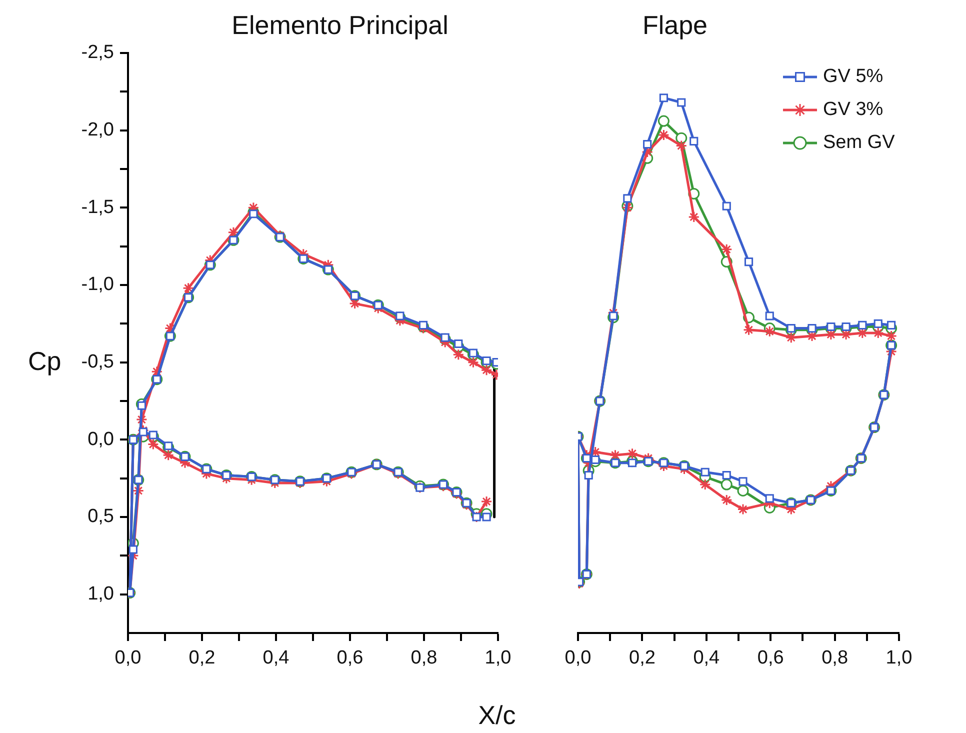  I want to click on chart-title: Elemento Principal, so click(340, 25).